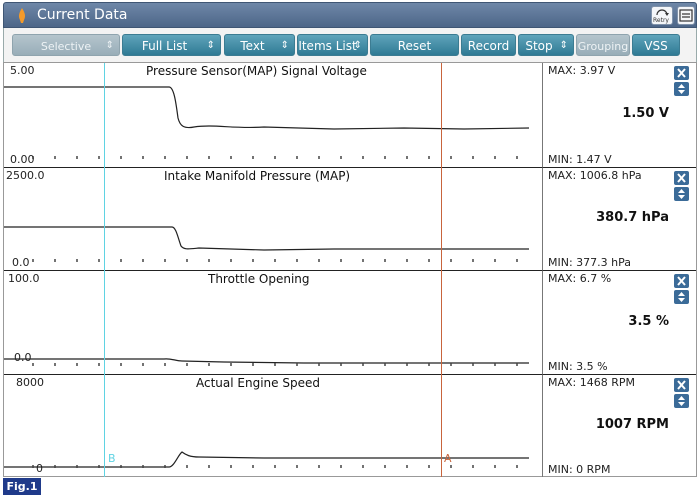  I want to click on value-panel-map: MAX: 1006.8 hPa 380.7 hPa MIN: 377.3 hPa, so click(619, 219).